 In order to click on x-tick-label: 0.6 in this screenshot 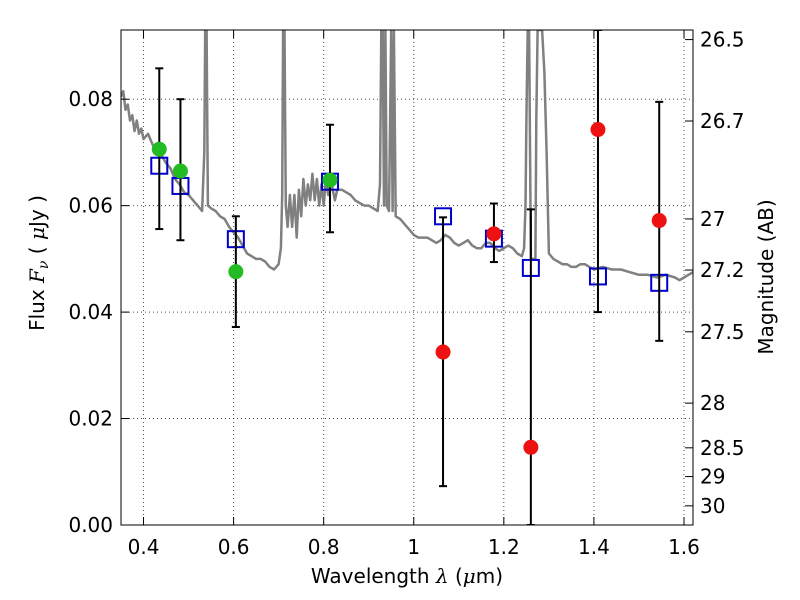, I will do `click(234, 547)`.